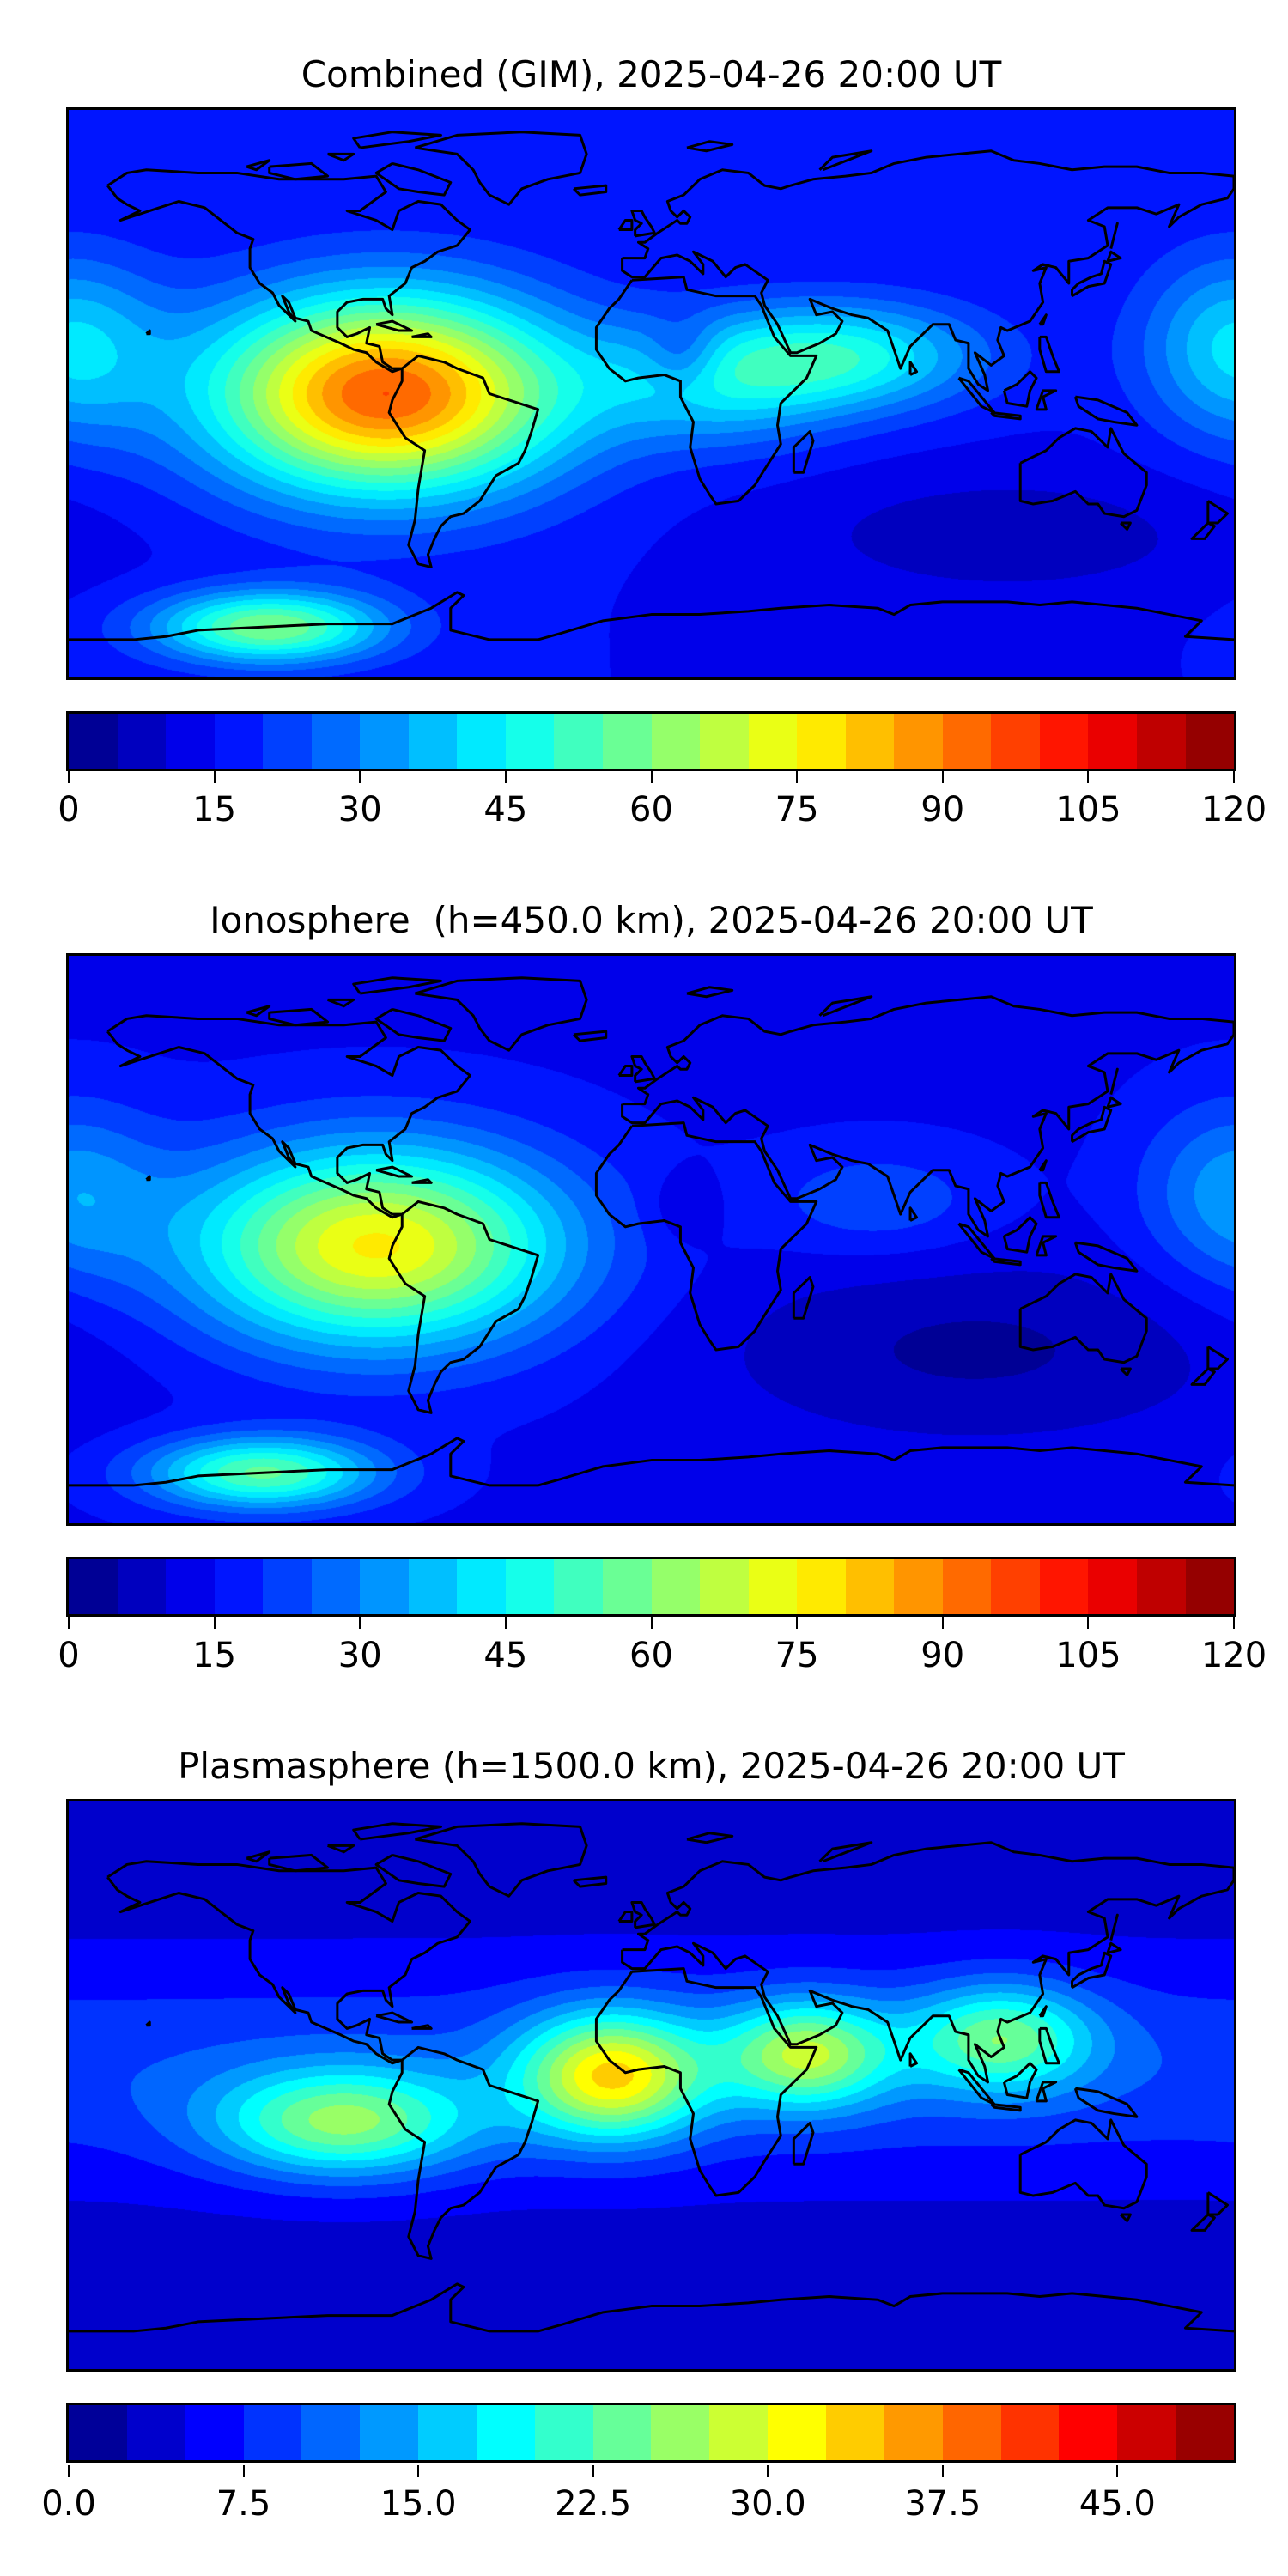  Describe the element at coordinates (1088, 1656) in the screenshot. I see `colorbar-tick-label: 105` at that location.